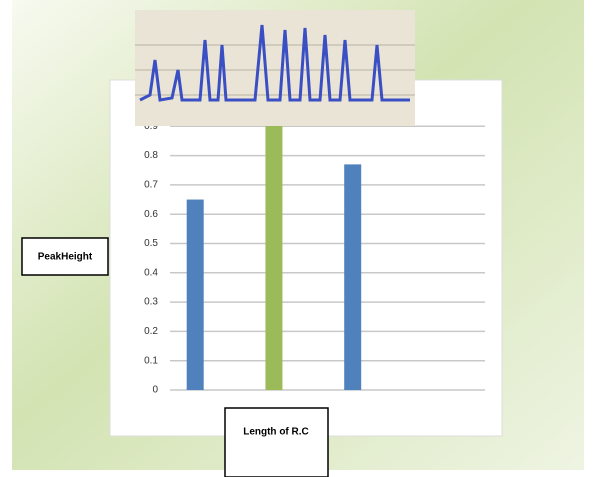 This screenshot has width=594, height=477. Describe the element at coordinates (274, 63) in the screenshot. I see `photo-trace` at that location.